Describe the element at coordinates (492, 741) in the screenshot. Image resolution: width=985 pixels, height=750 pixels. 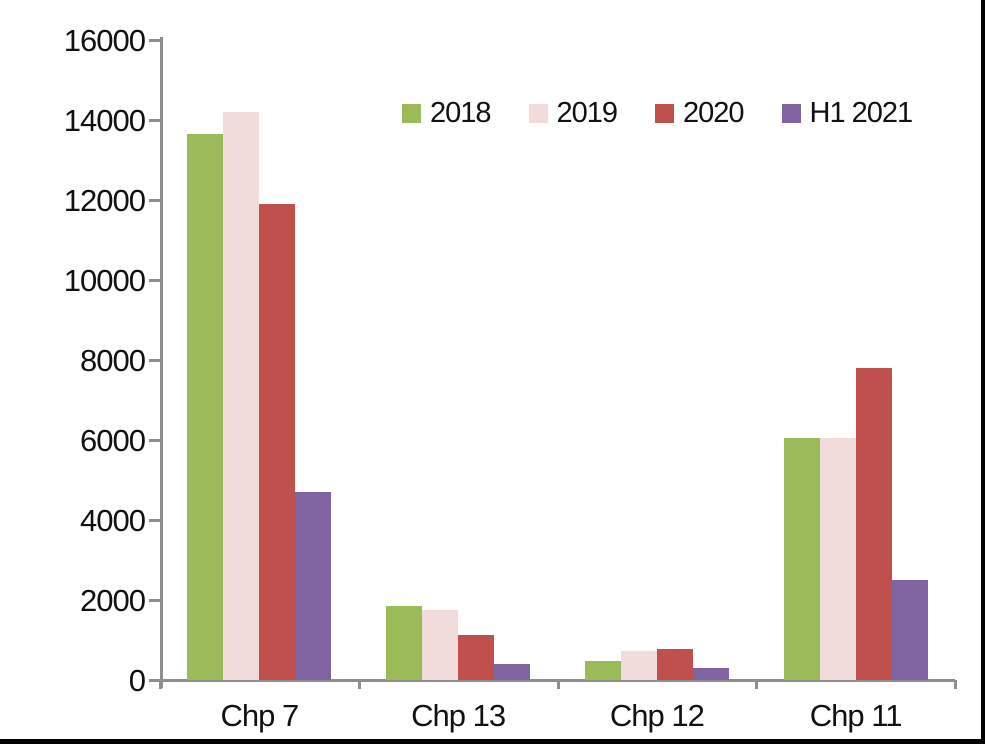
I see `window-border-bottom` at that location.